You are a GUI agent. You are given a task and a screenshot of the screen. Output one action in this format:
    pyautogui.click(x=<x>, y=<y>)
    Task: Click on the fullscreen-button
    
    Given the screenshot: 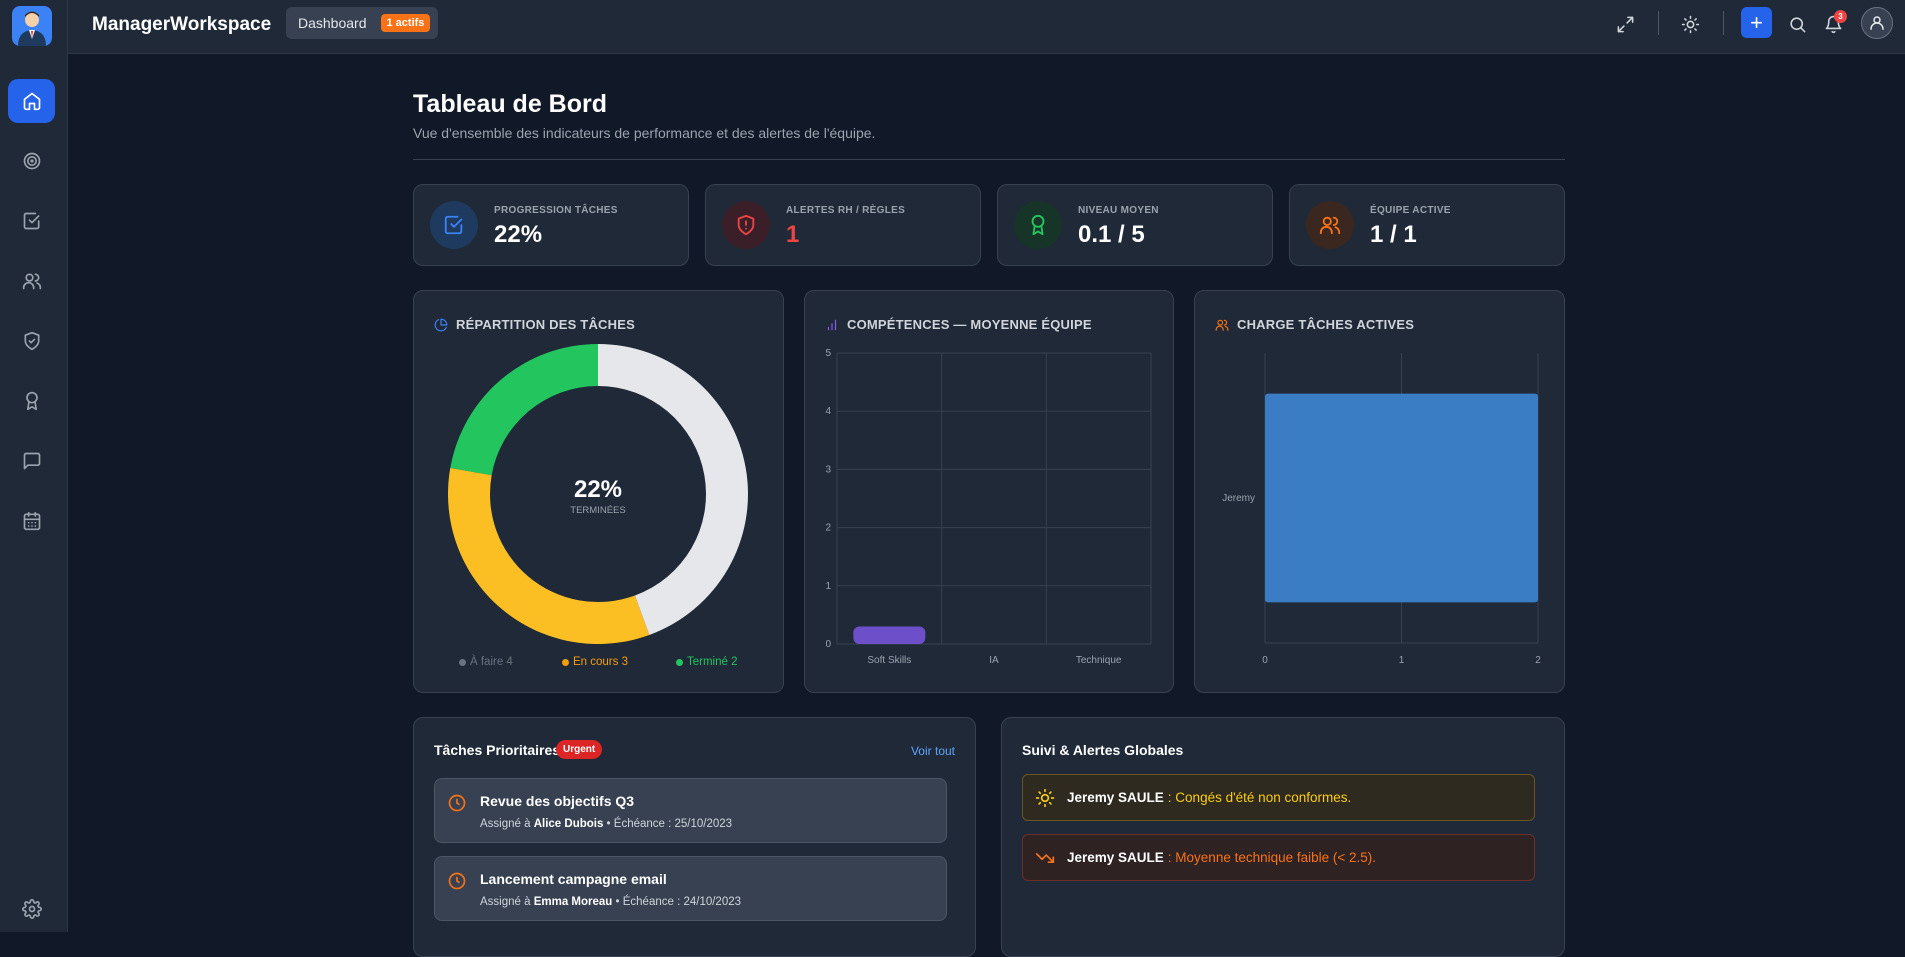 What is the action you would take?
    pyautogui.click(x=1625, y=24)
    